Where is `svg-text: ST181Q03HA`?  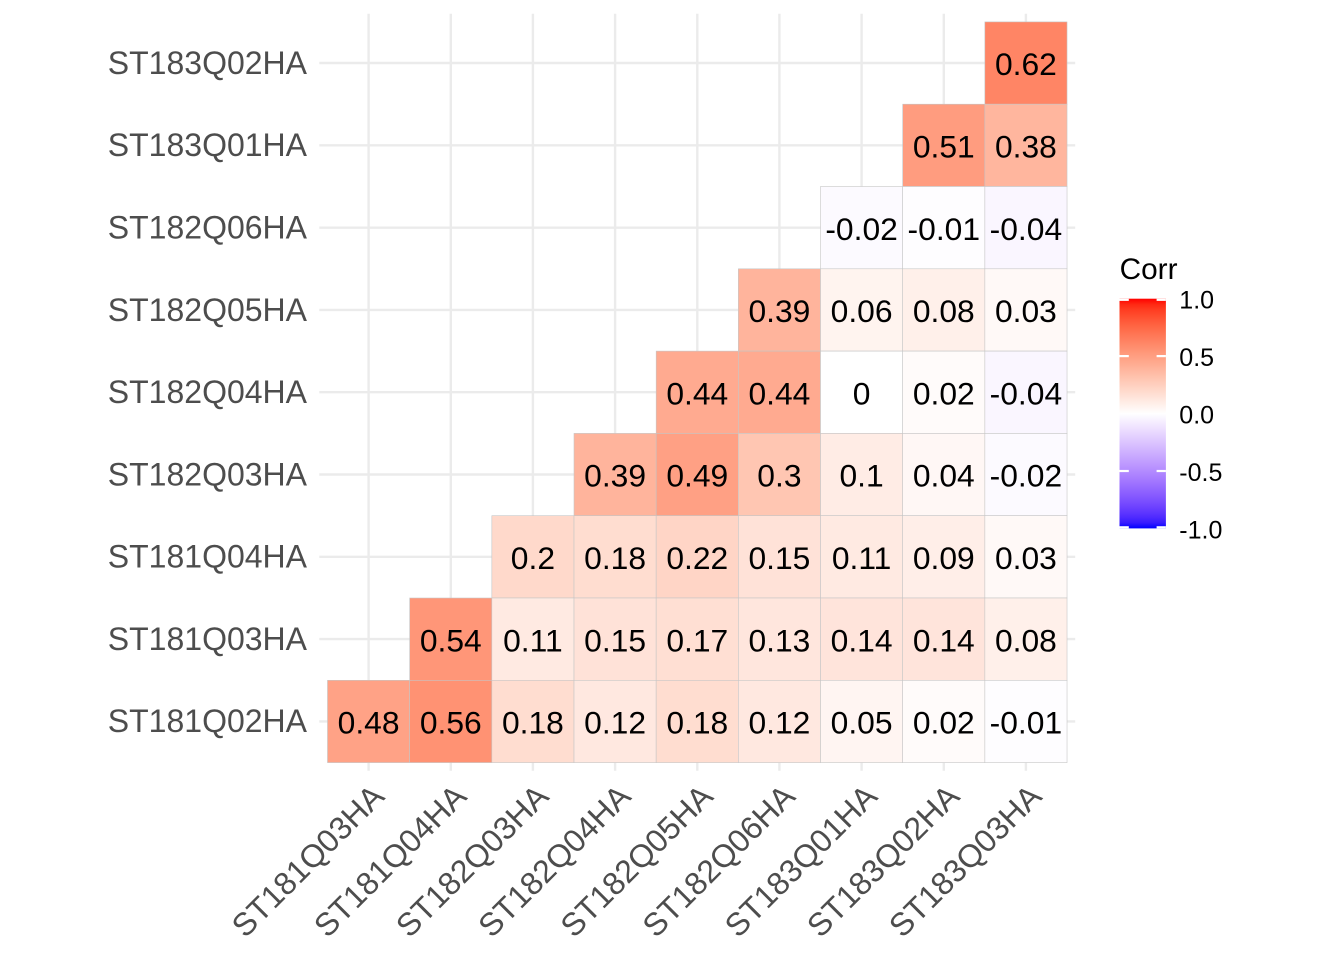 svg-text: ST181Q03HA is located at coordinates (208, 639).